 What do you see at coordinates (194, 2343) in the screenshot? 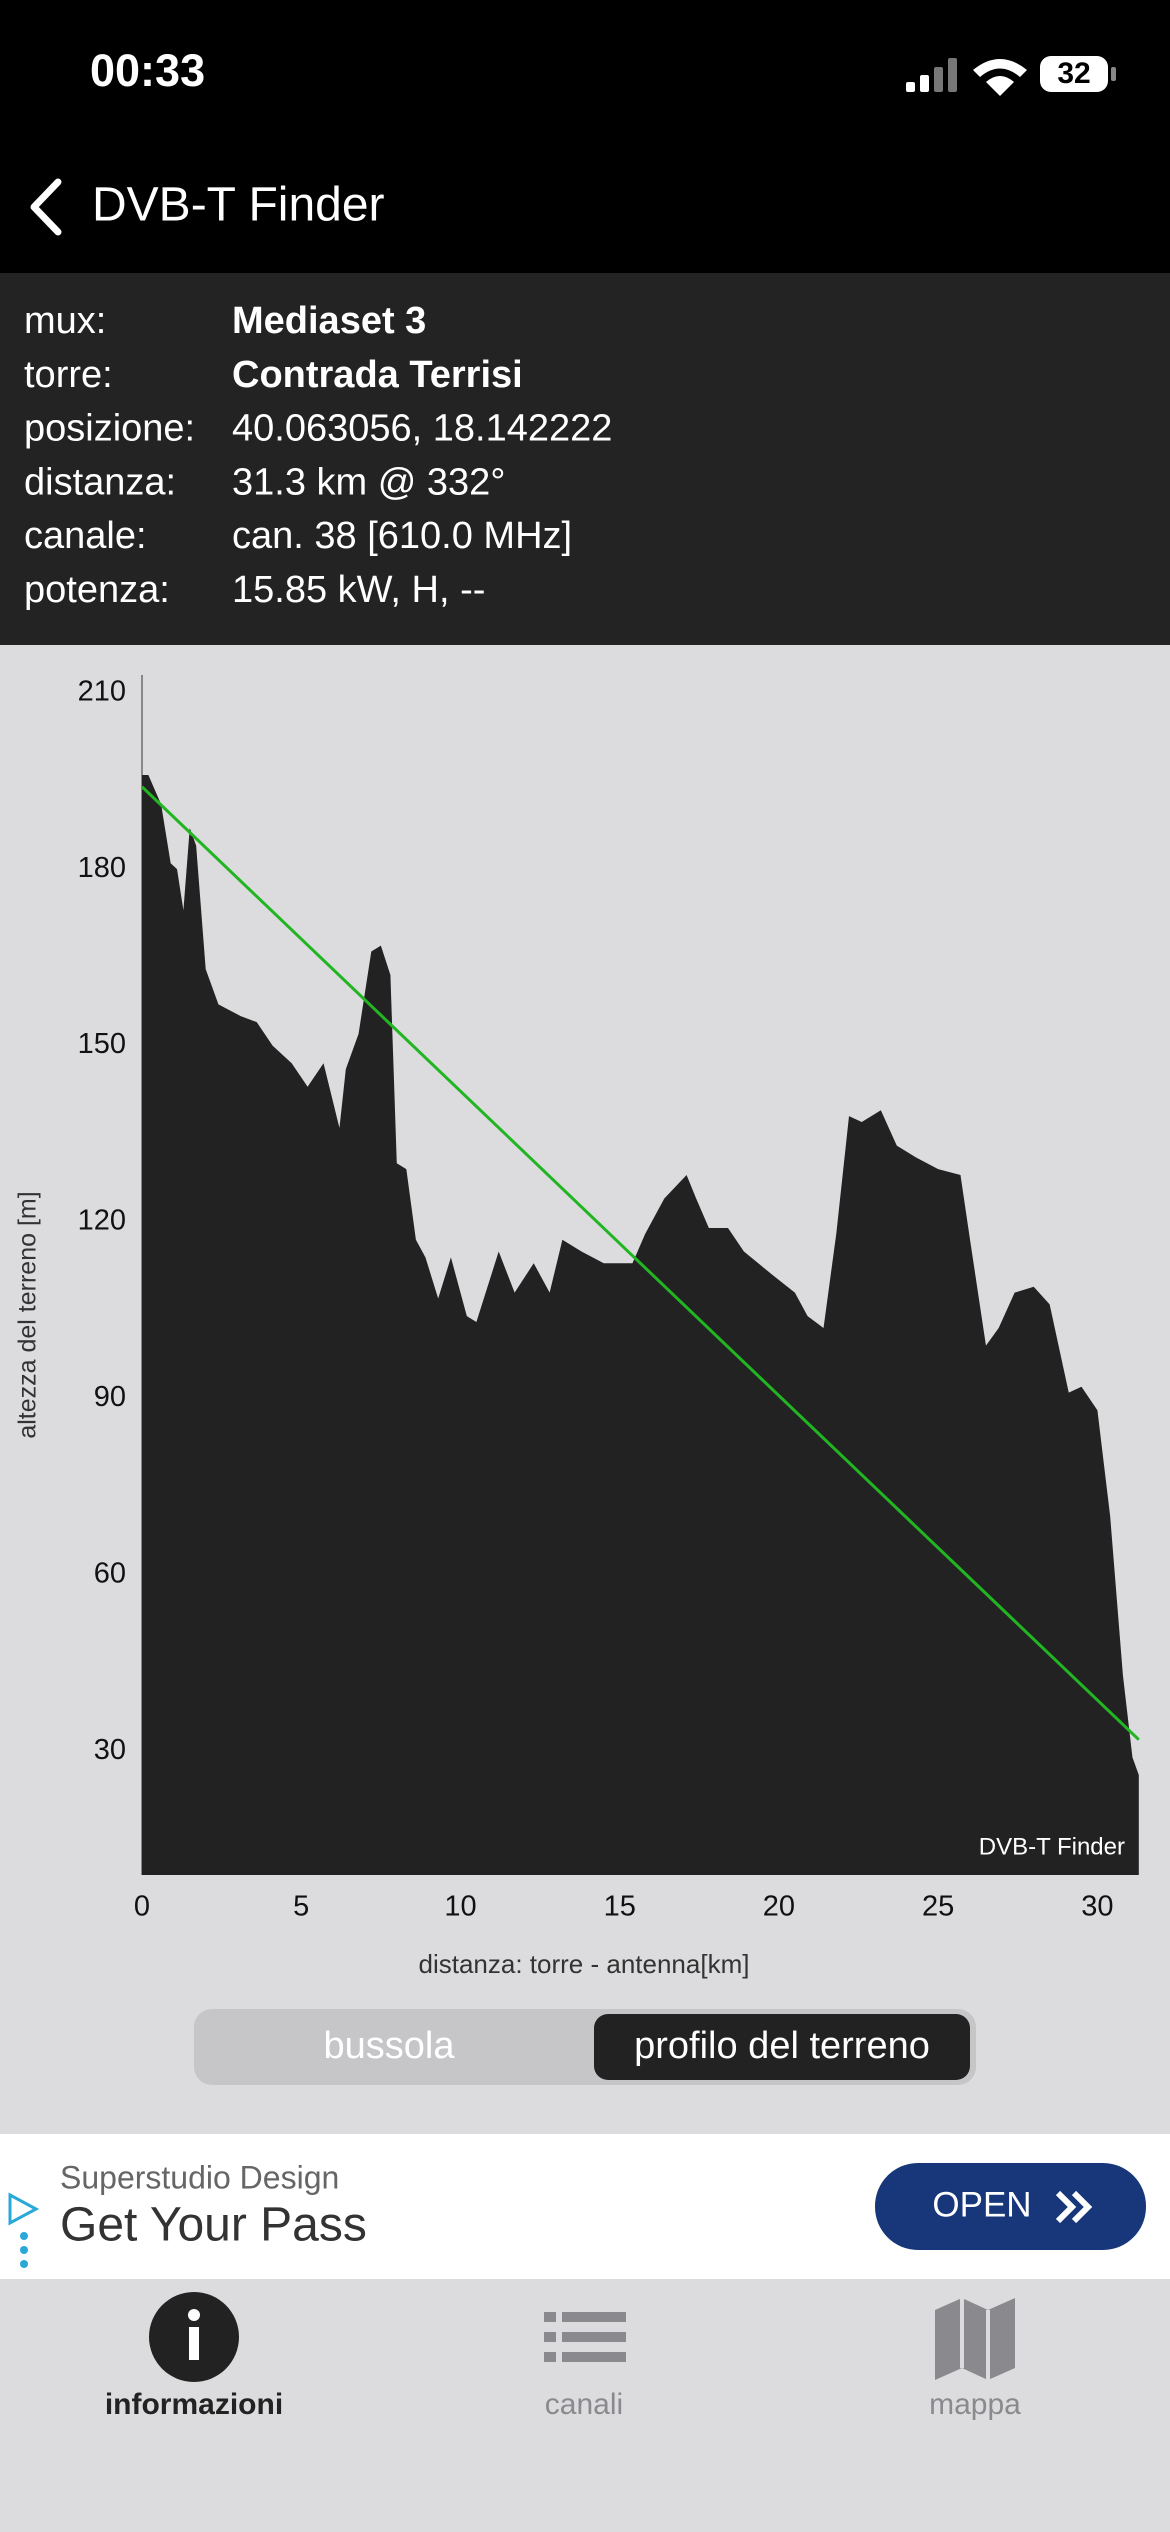
I see `info-icon-bar` at bounding box center [194, 2343].